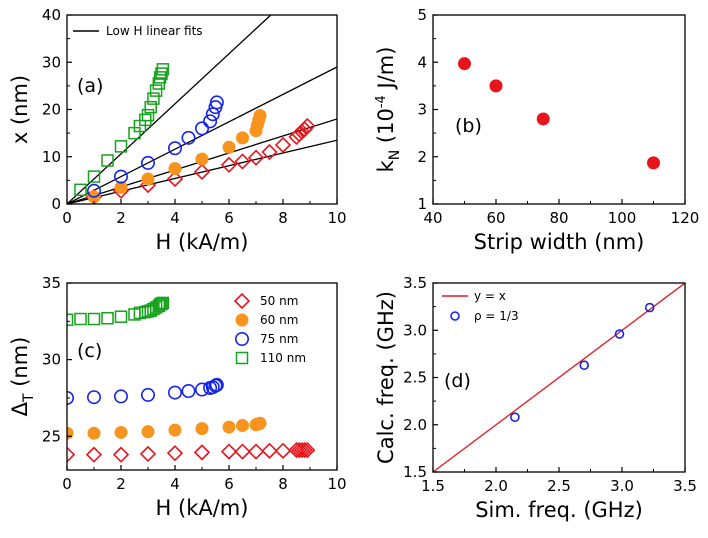  I want to click on legend-label: ρ = 1/3, so click(496, 316).